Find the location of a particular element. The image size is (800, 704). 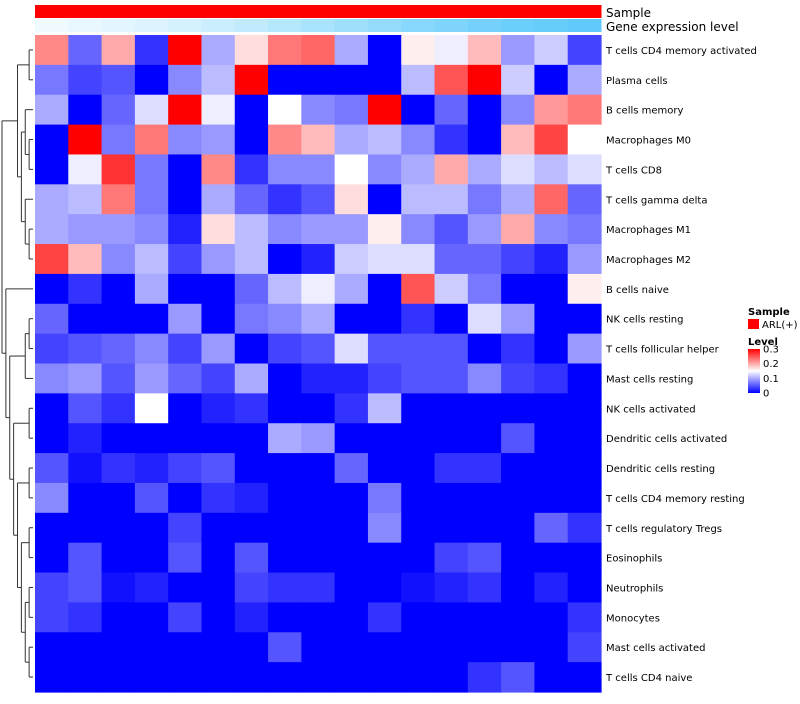

row-label: T cells CD4 memory resting is located at coordinates (675, 499).